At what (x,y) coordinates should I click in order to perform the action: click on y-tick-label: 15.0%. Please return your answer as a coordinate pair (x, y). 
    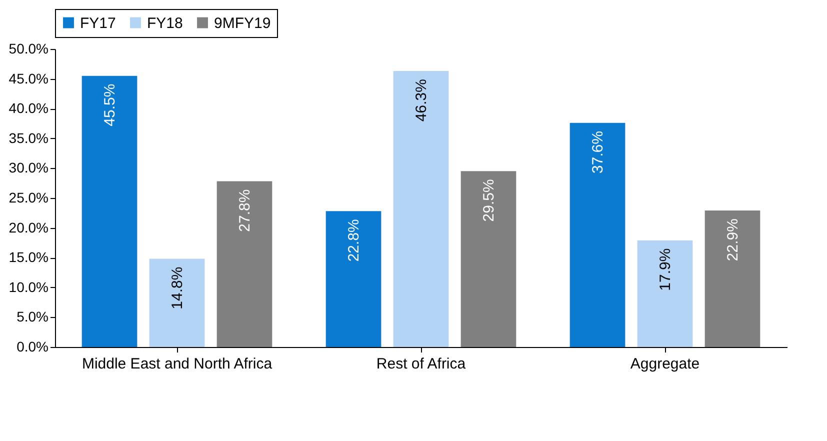
    Looking at the image, I should click on (28, 257).